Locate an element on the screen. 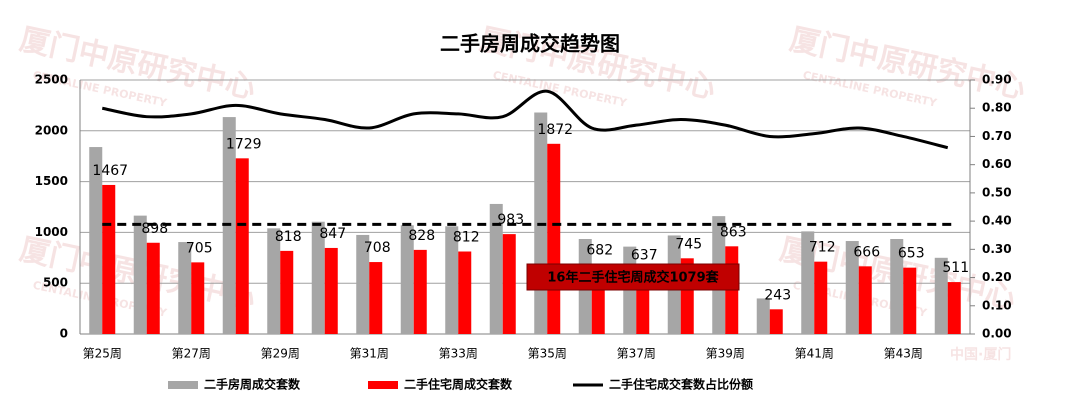 Image resolution: width=1066 pixels, height=403 pixels. x-tick-label: 第25周 is located at coordinates (102, 354).